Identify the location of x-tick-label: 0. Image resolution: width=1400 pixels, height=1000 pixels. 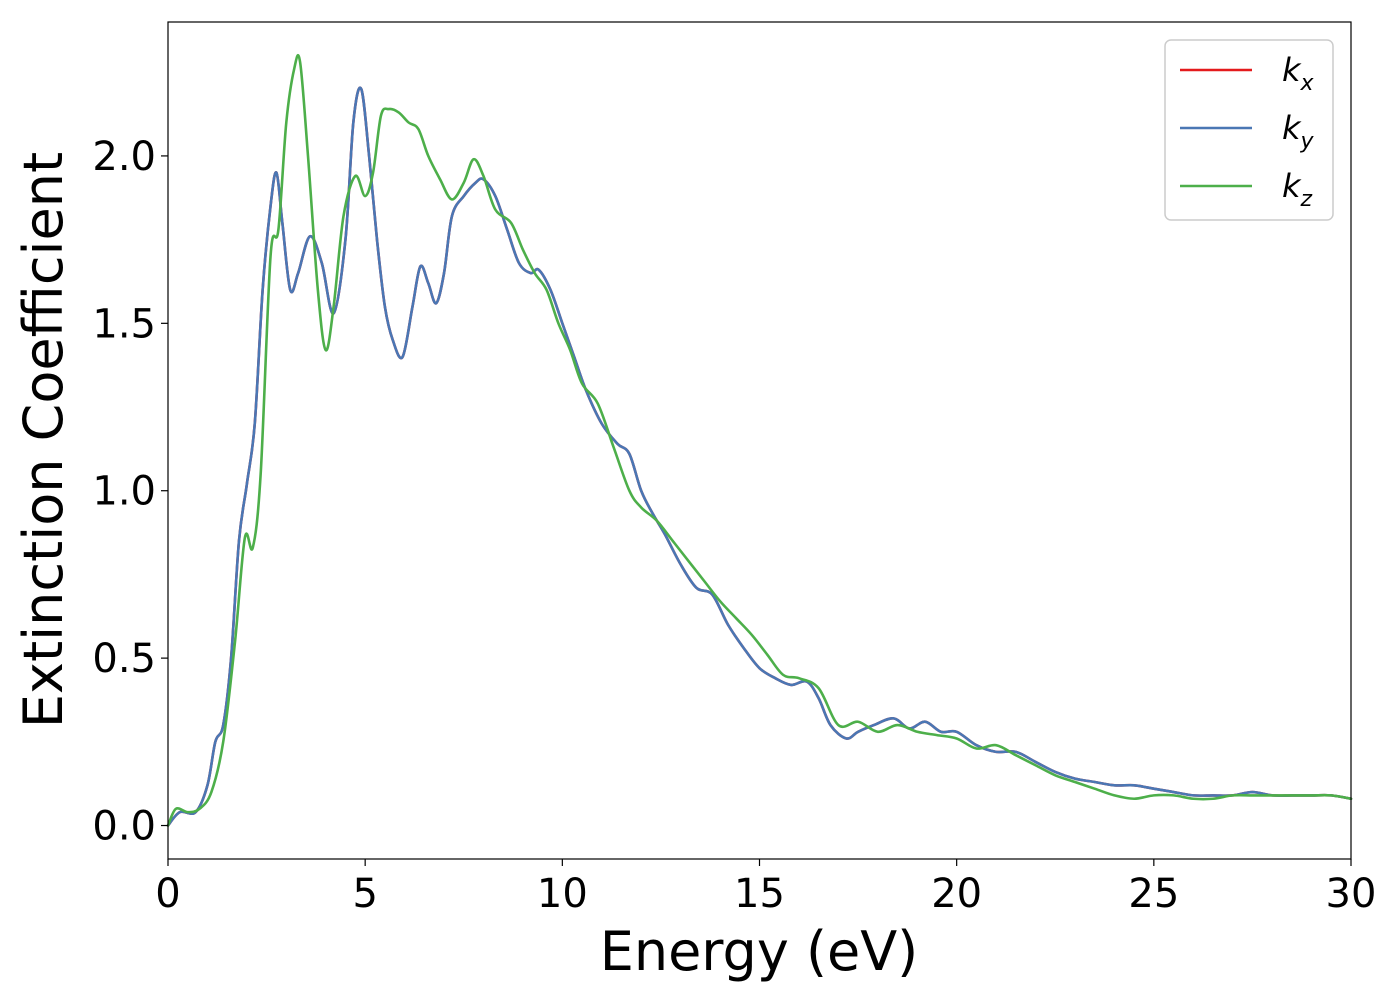
(167, 894).